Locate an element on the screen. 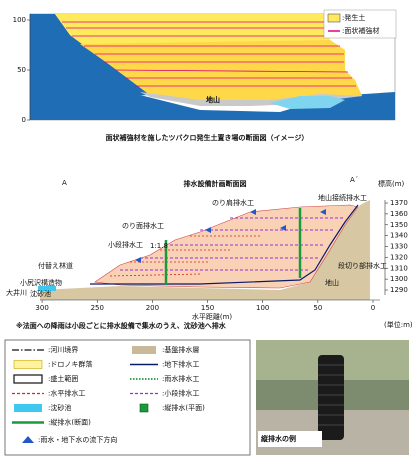 The width and height of the screenshot is (414, 459). legend-label: :小段排水工 is located at coordinates (180, 393).